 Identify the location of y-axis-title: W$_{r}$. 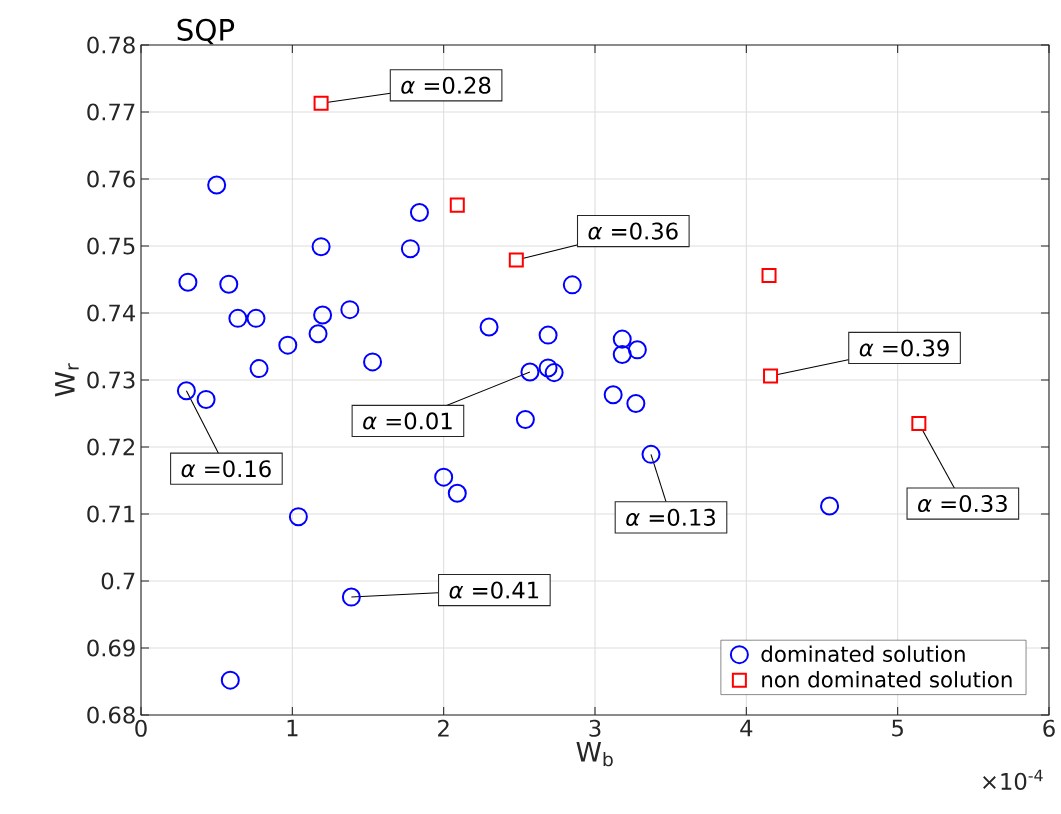
(67, 380).